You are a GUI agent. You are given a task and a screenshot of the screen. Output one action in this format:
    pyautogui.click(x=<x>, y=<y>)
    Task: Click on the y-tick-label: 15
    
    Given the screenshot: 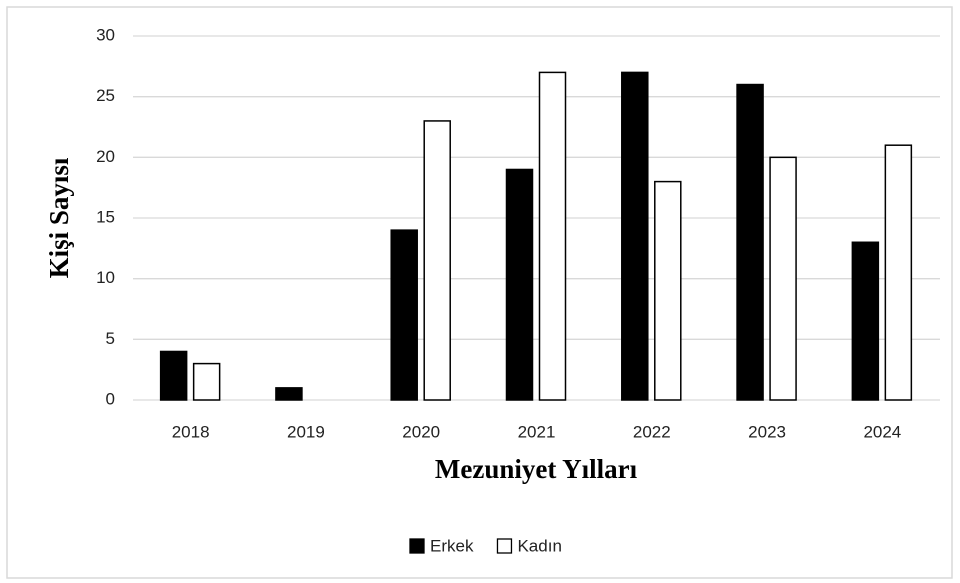 What is the action you would take?
    pyautogui.click(x=105, y=216)
    